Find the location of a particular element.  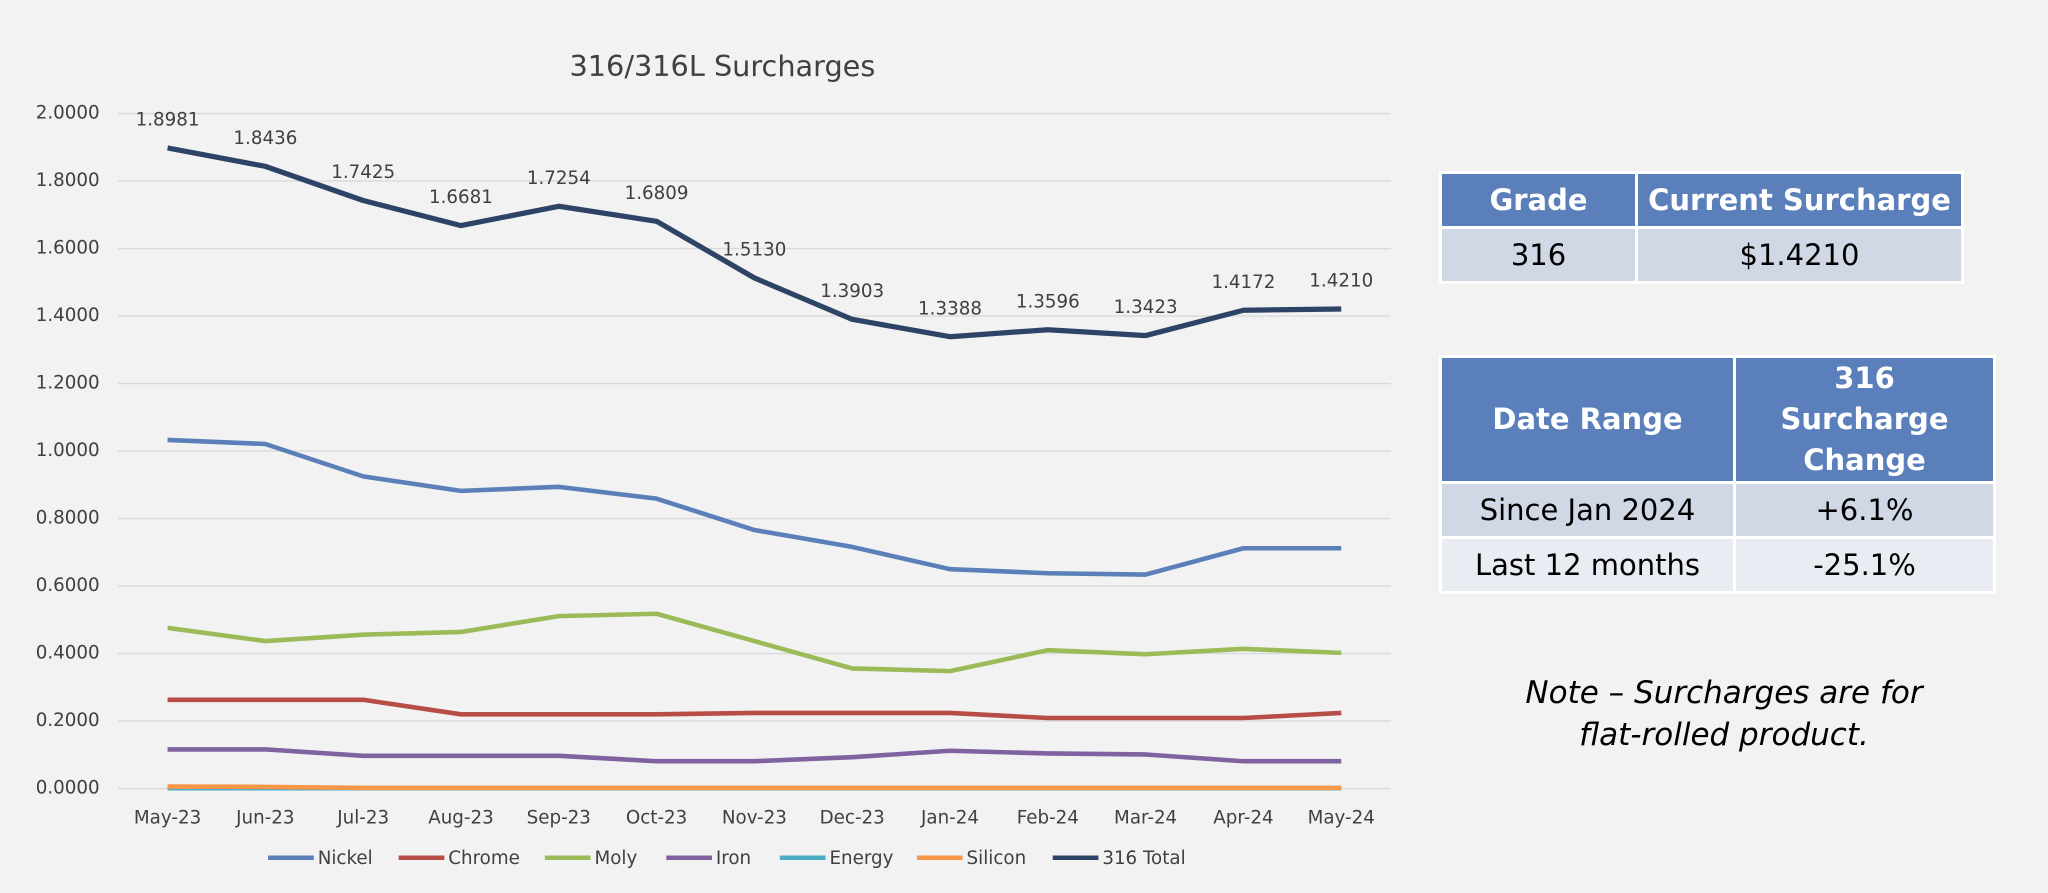

surcharge-table: Grade Current Surcharge 316 $1.4210 is located at coordinates (1701, 227).